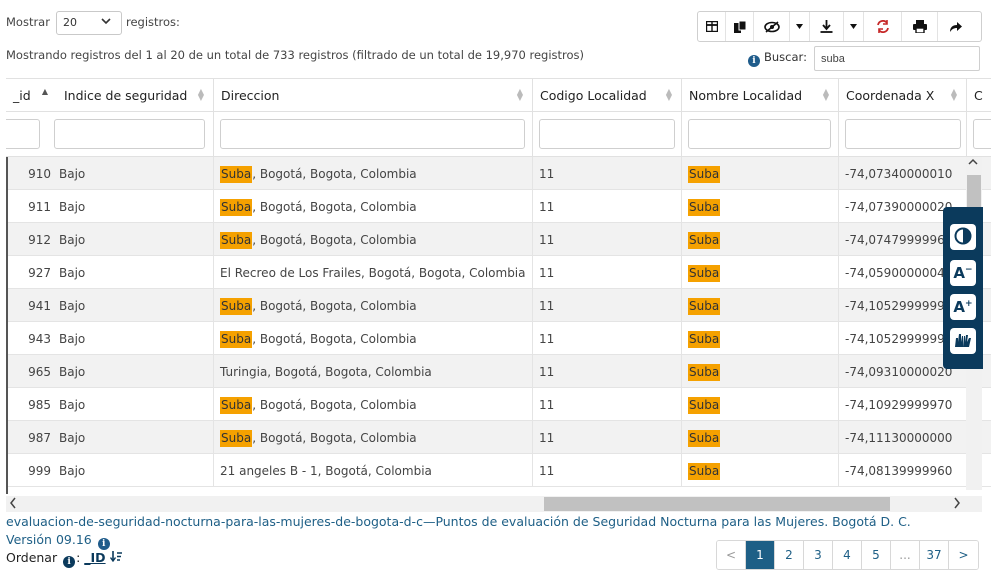 Image resolution: width=995 pixels, height=583 pixels. What do you see at coordinates (899, 405) in the screenshot?
I see `cell-coord-x: -74,10929999970` at bounding box center [899, 405].